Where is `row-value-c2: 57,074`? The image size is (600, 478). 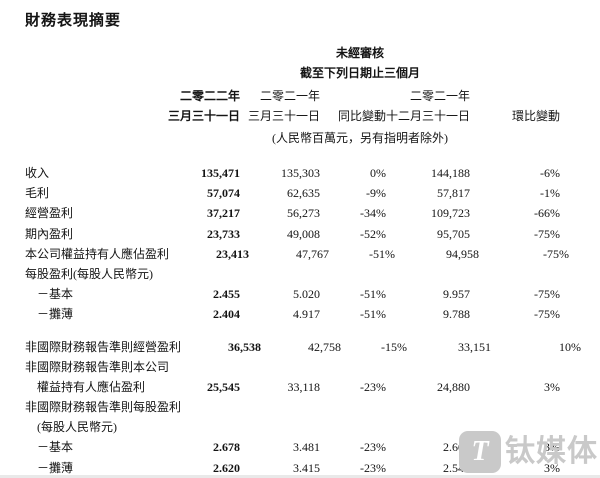
row-value-c2: 57,074 is located at coordinates (223, 193).